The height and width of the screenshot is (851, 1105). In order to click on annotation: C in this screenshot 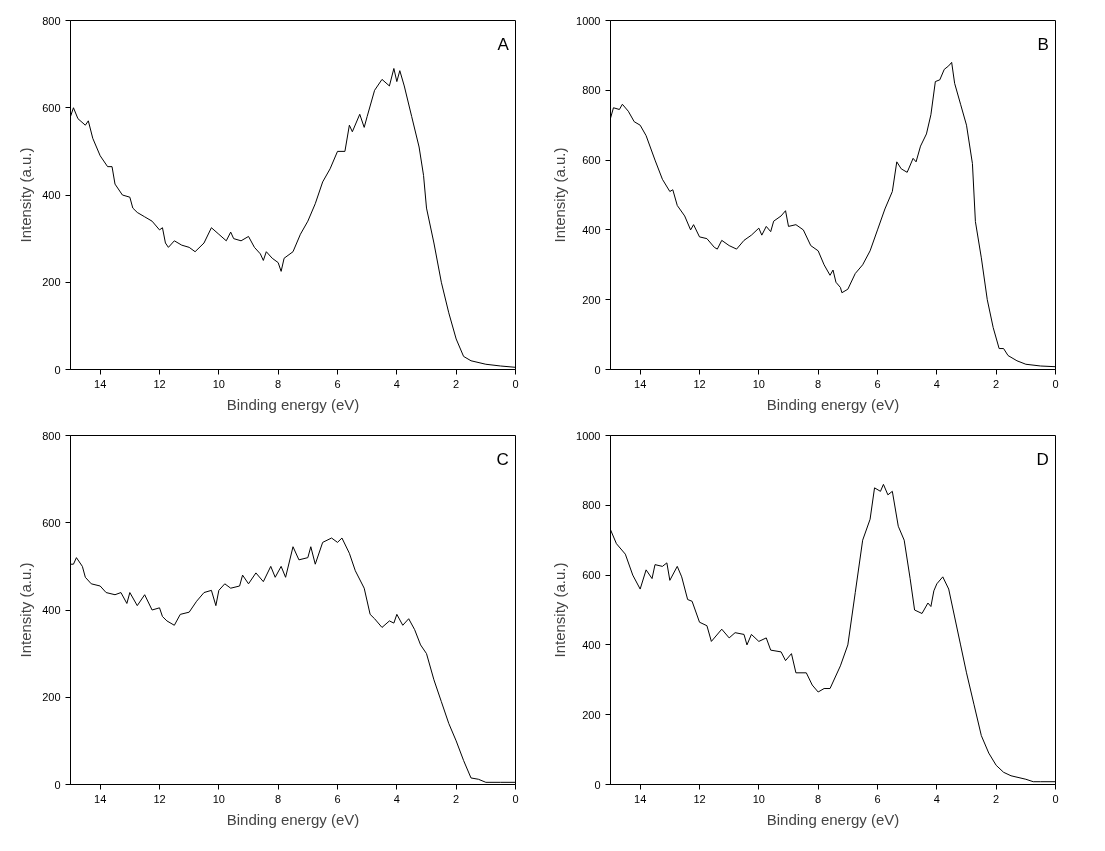, I will do `click(502, 460)`.